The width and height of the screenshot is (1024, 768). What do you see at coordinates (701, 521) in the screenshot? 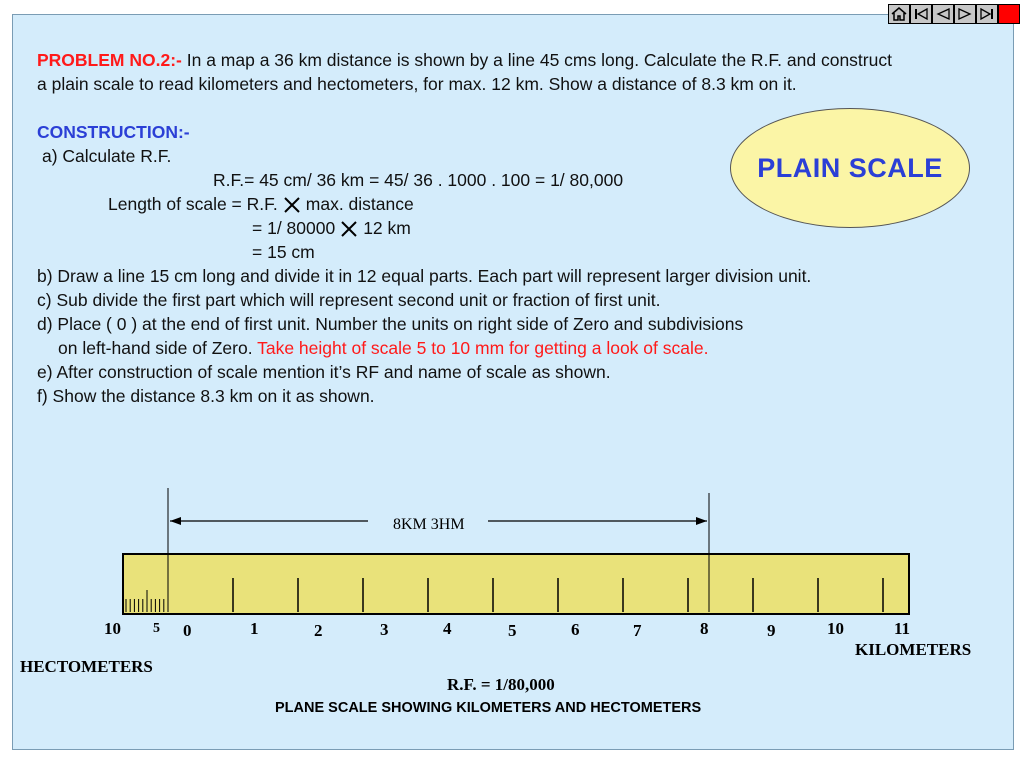
I see `arrow-right-icon` at bounding box center [701, 521].